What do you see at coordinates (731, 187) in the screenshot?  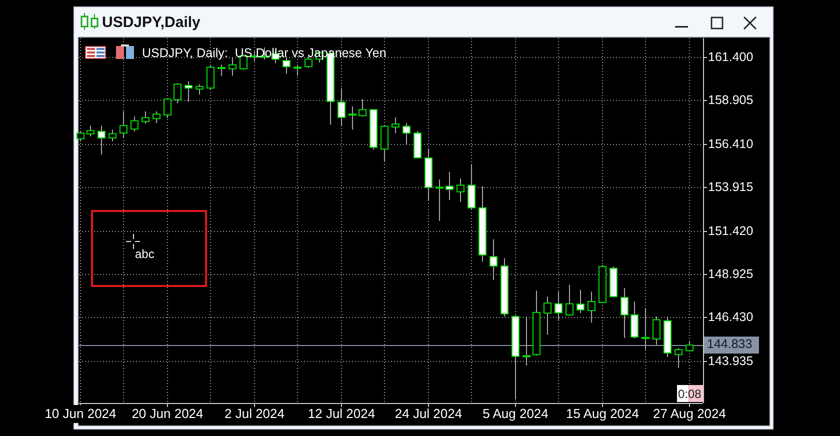 I see `y-tick-label: 153.915` at bounding box center [731, 187].